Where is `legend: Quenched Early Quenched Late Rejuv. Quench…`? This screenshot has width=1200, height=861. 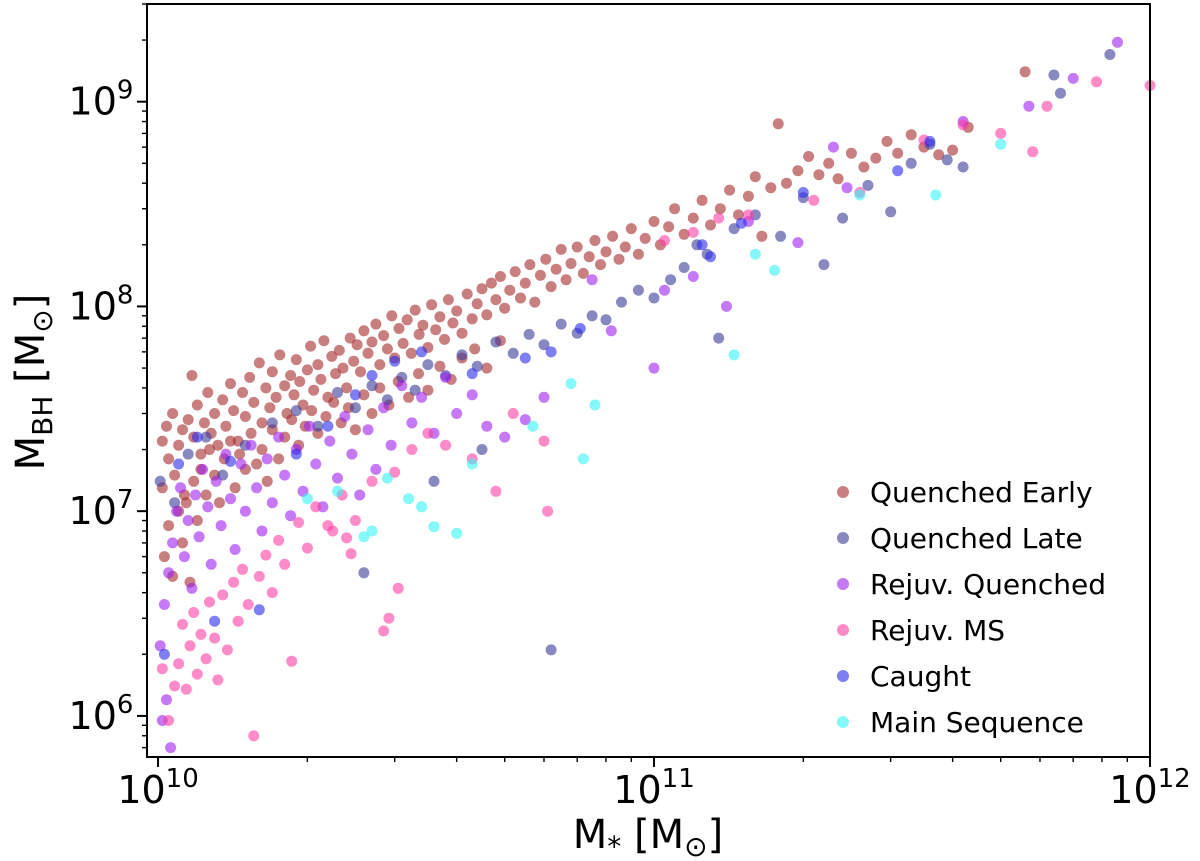 legend: Quenched Early Quenched Late Rejuv. Quench… is located at coordinates (971, 607).